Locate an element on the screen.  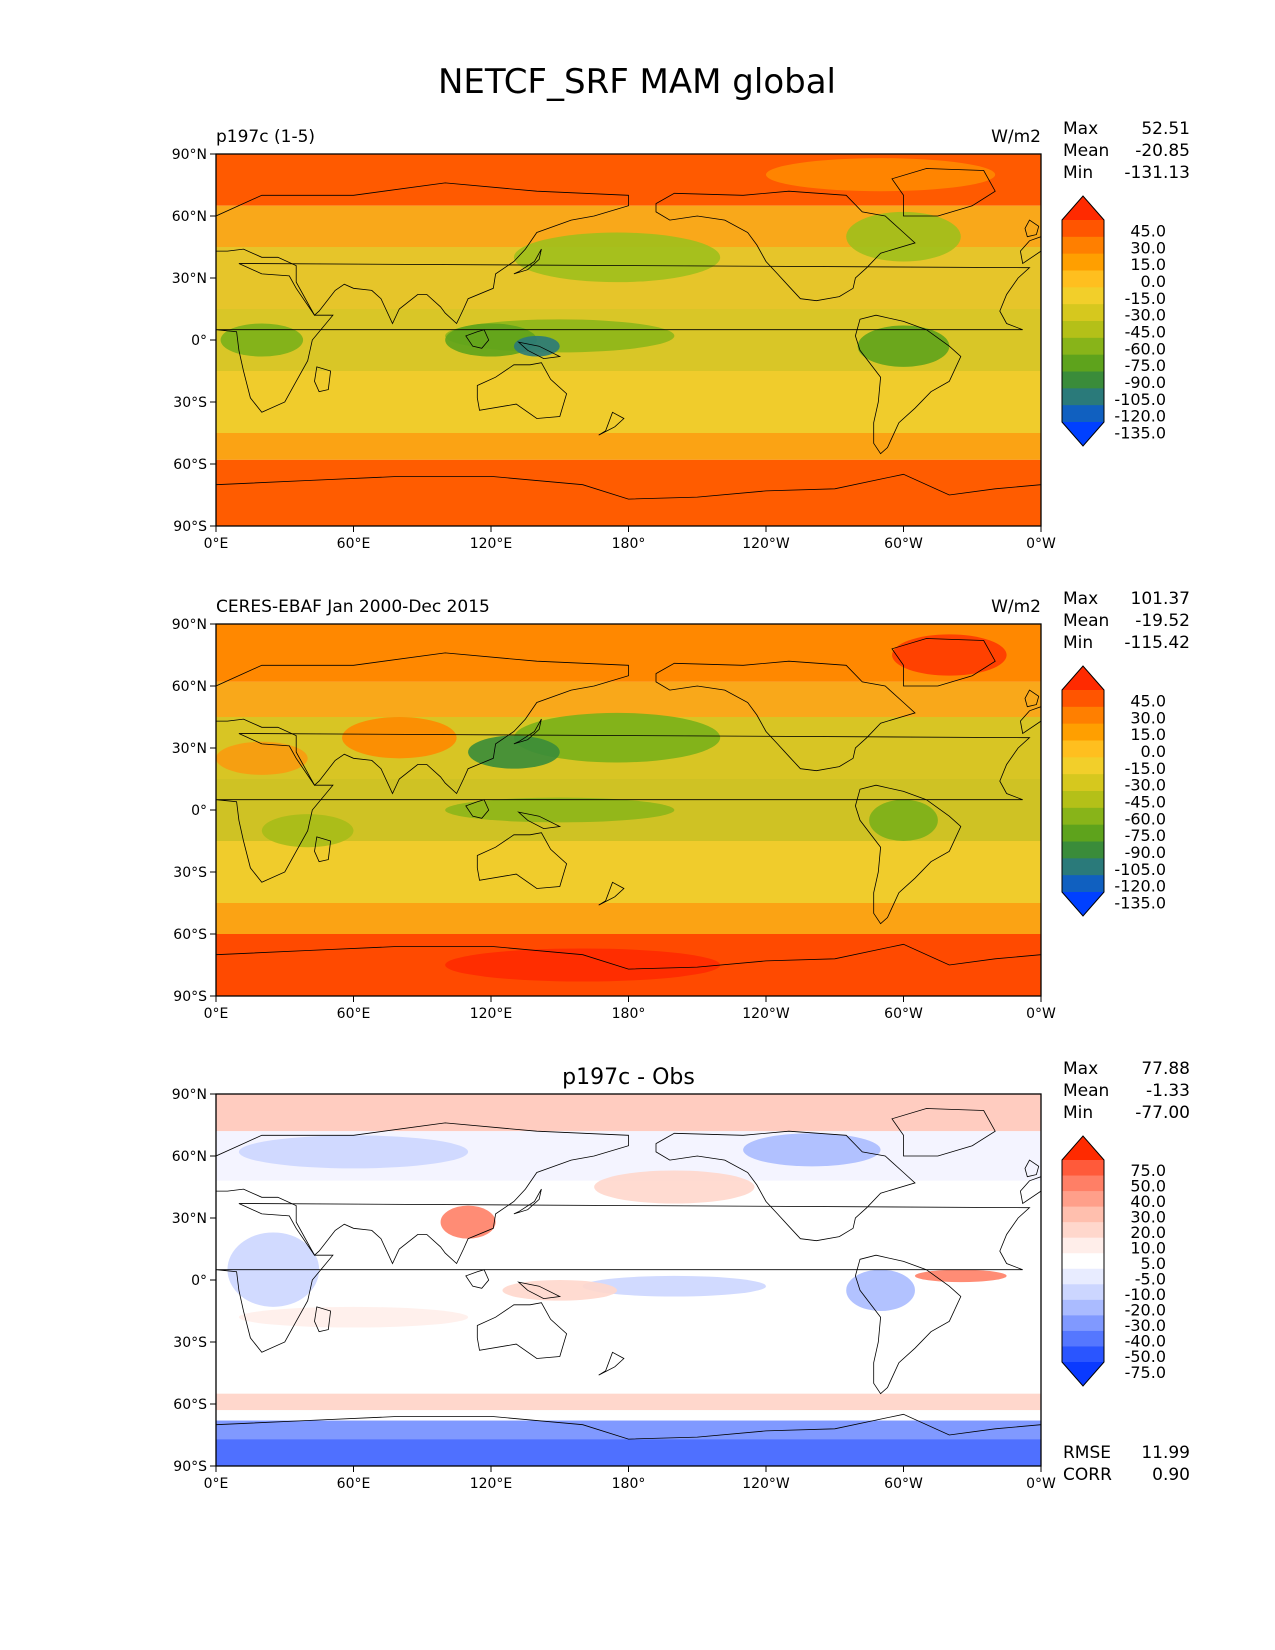
colorbar-level-label: -60.0 is located at coordinates (1145, 818).